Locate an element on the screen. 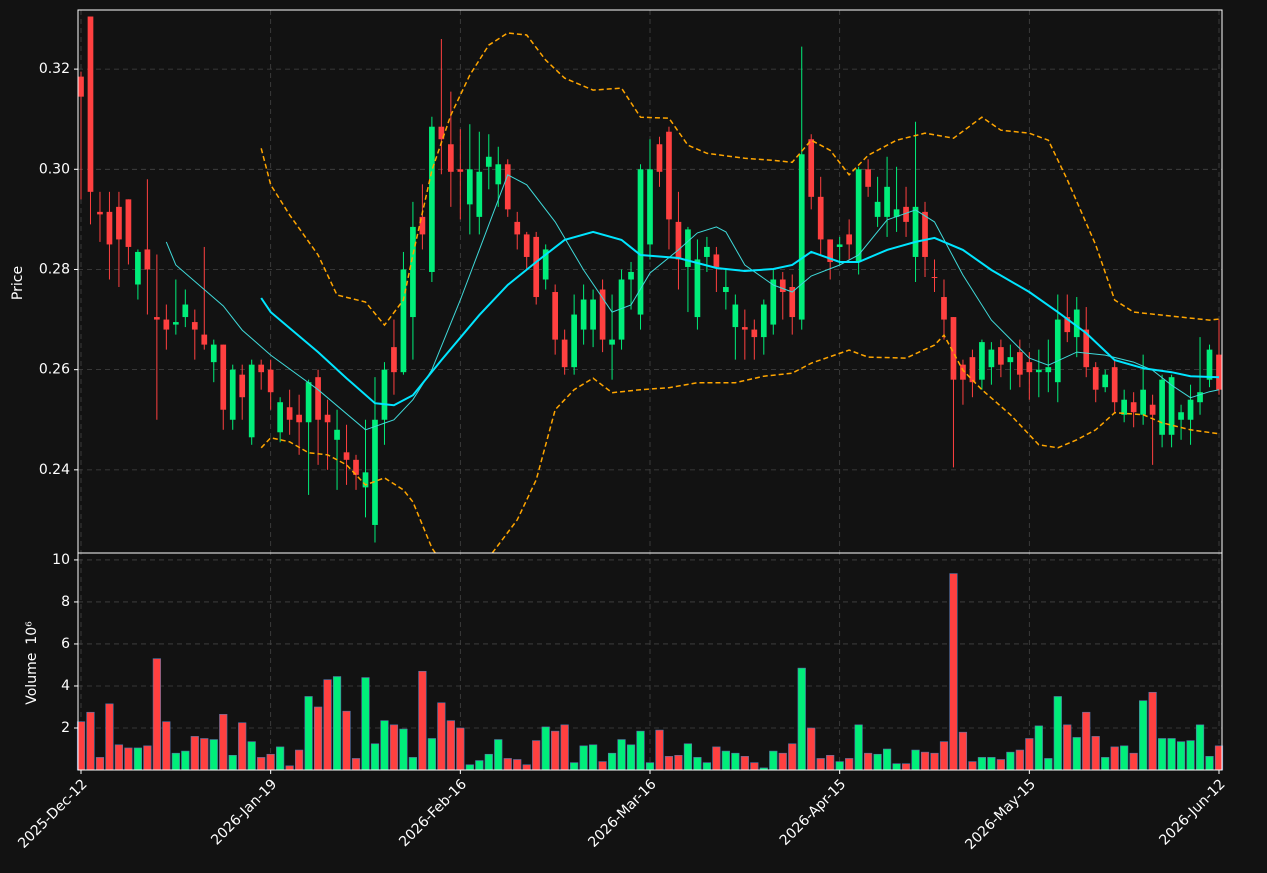 Image resolution: width=1267 pixels, height=873 pixels. y-axis-label: Price is located at coordinates (18, 283).